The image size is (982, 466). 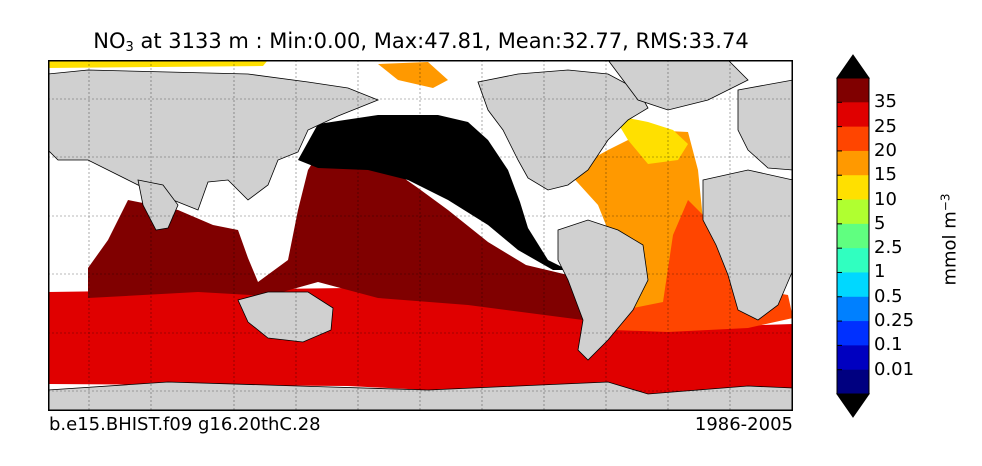 What do you see at coordinates (945, 202) in the screenshot?
I see `units-exponent: −3` at bounding box center [945, 202].